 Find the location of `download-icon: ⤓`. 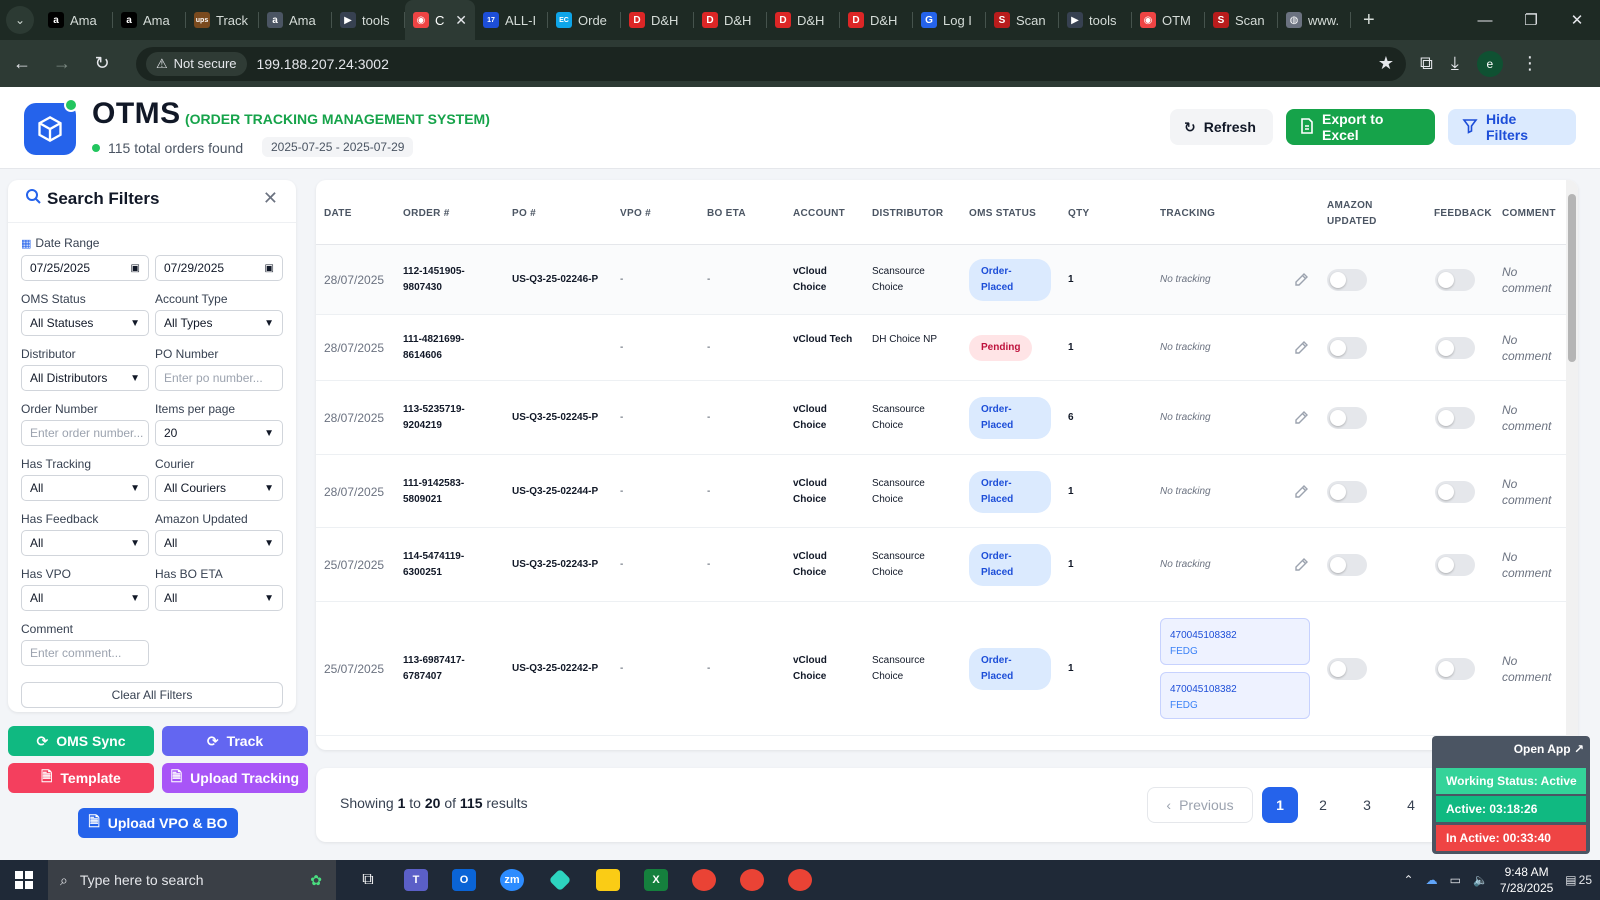

download-icon: ⤓ is located at coordinates (1454, 63).